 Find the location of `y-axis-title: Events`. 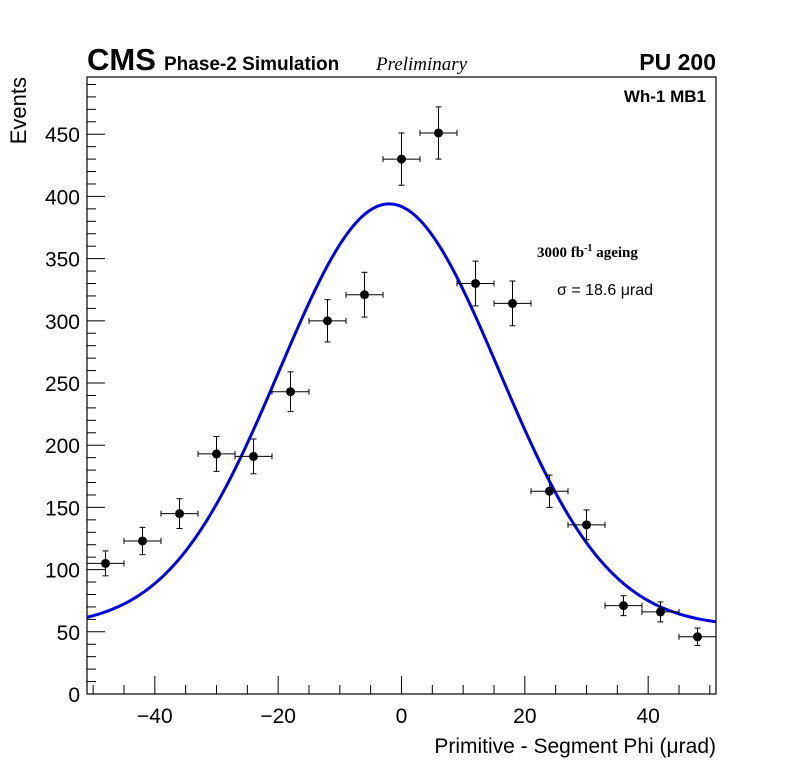

y-axis-title: Events is located at coordinates (18, 110).